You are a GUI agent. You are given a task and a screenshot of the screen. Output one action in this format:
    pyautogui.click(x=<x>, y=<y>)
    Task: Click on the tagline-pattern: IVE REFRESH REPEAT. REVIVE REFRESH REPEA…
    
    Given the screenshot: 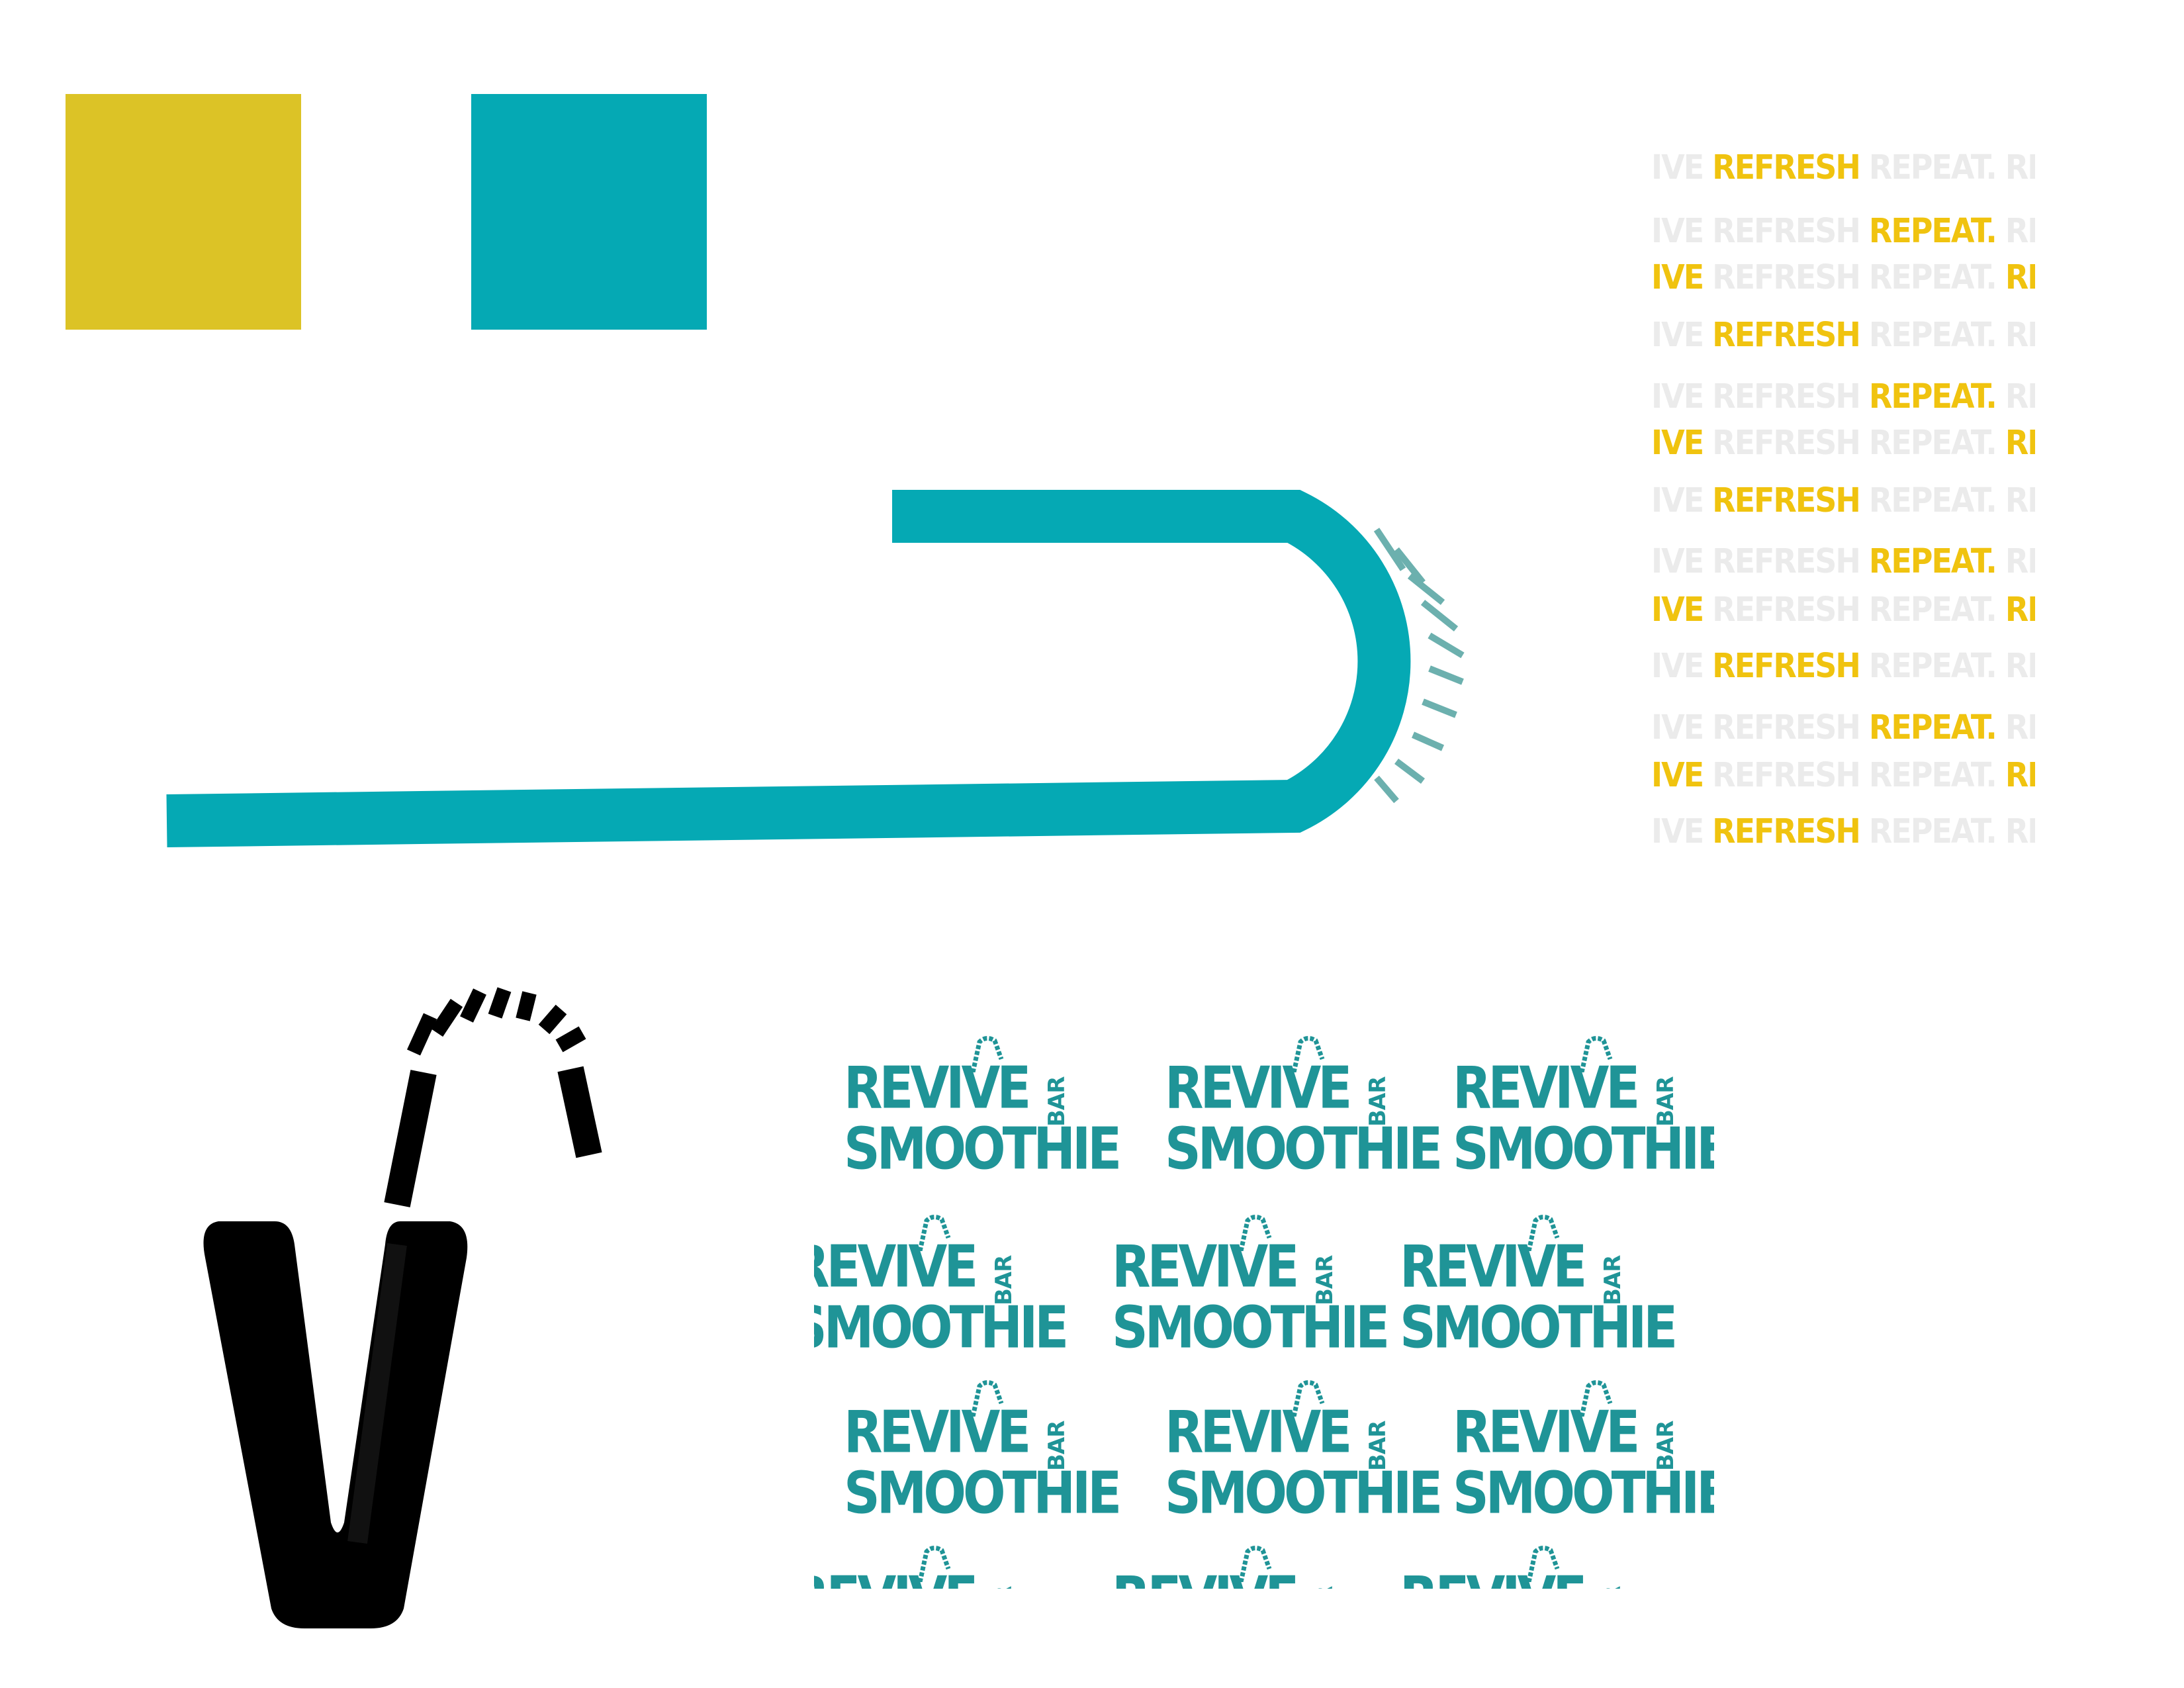 What is the action you would take?
    pyautogui.click(x=1843, y=506)
    